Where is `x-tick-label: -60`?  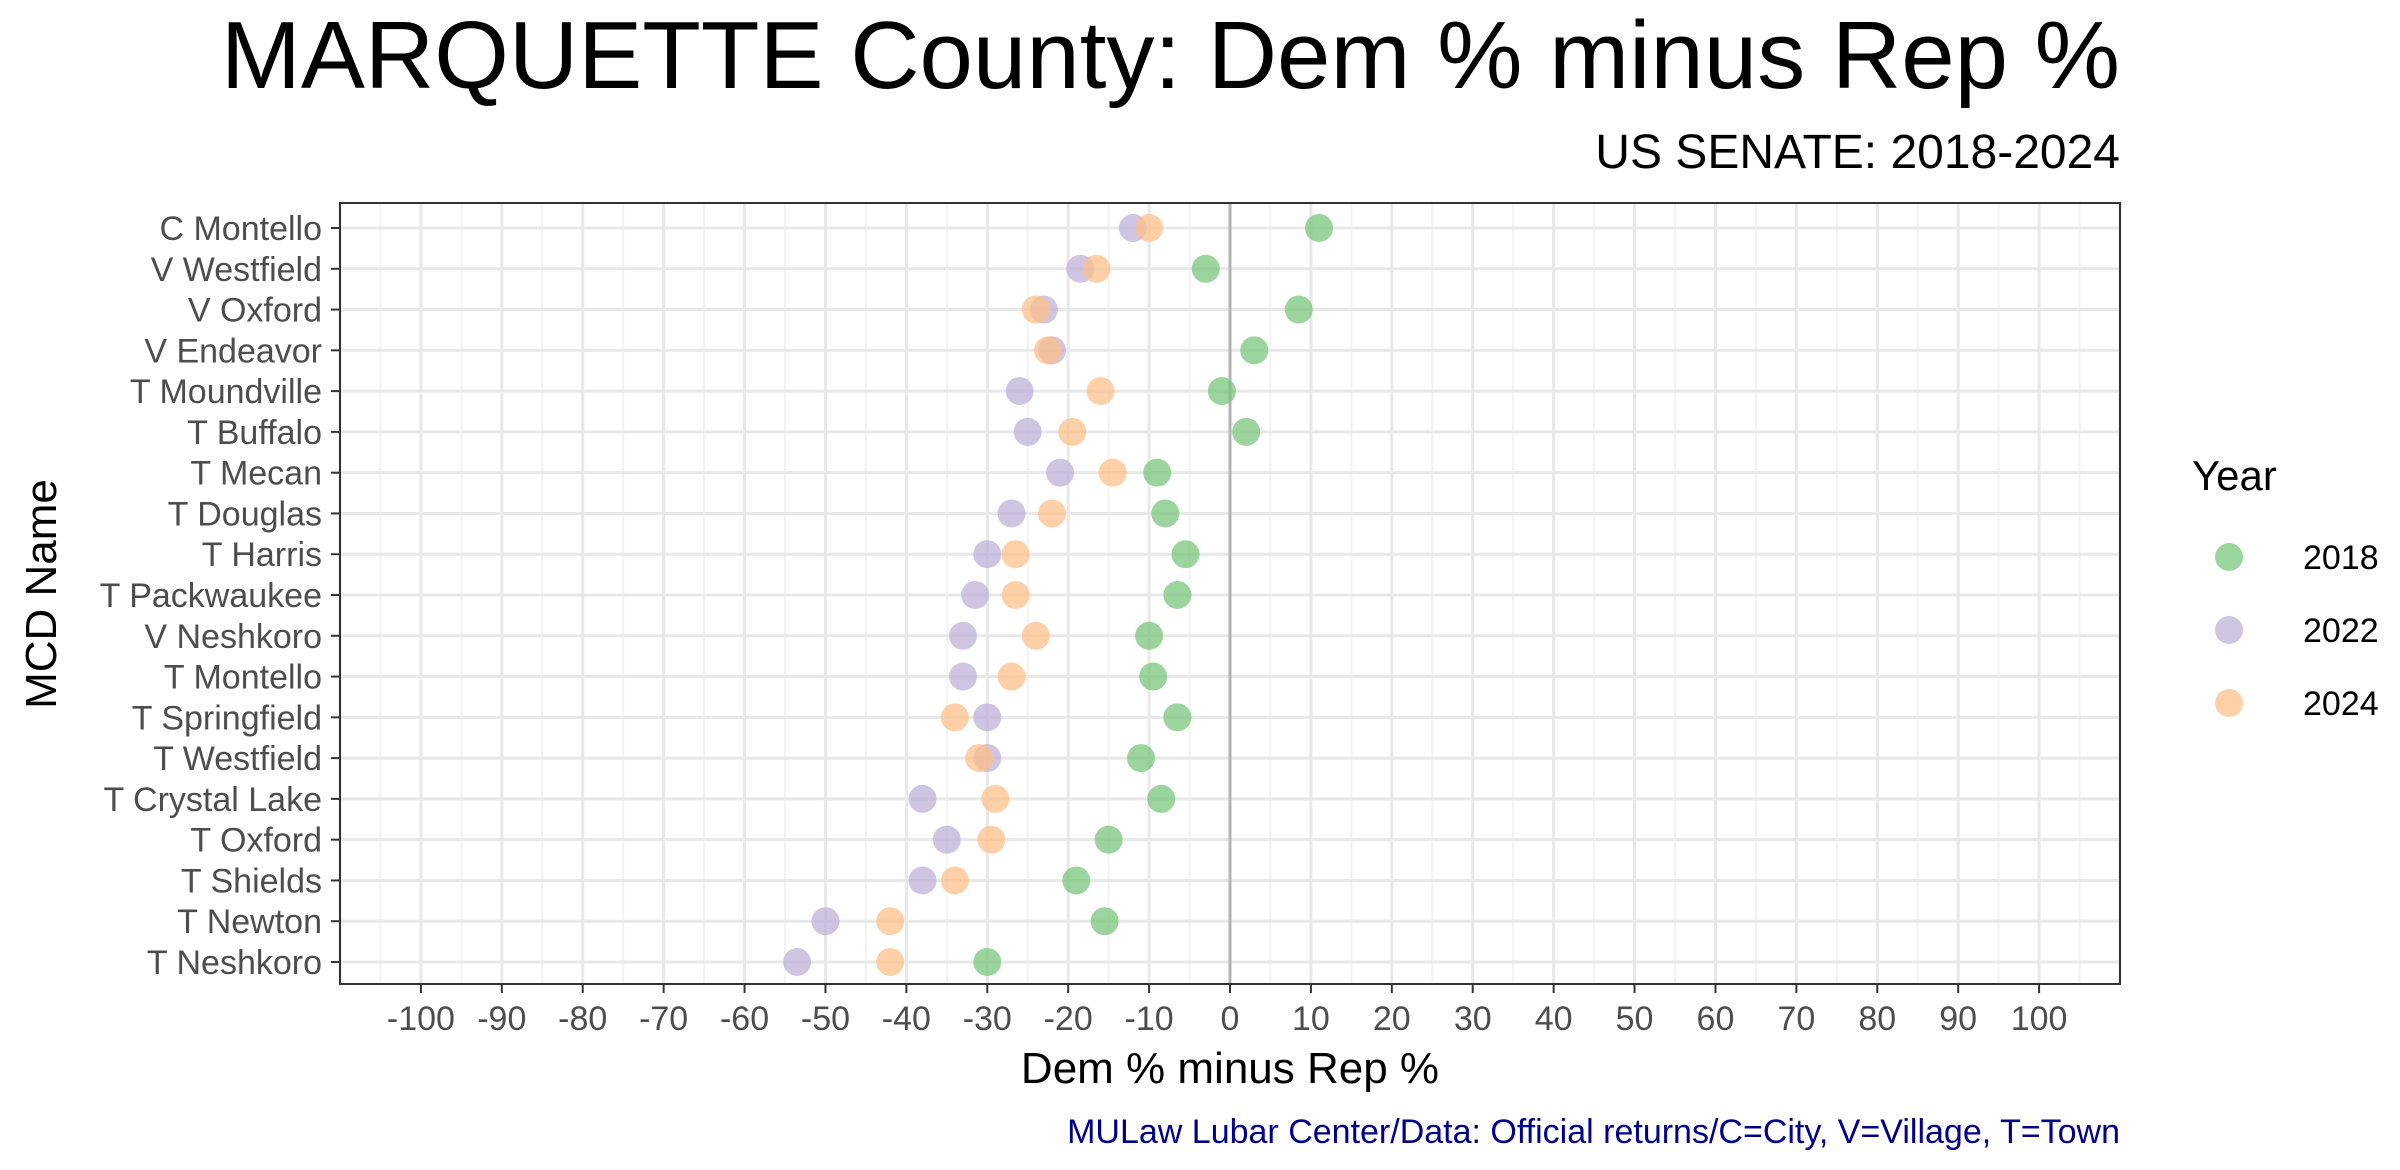 x-tick-label: -60 is located at coordinates (744, 1019).